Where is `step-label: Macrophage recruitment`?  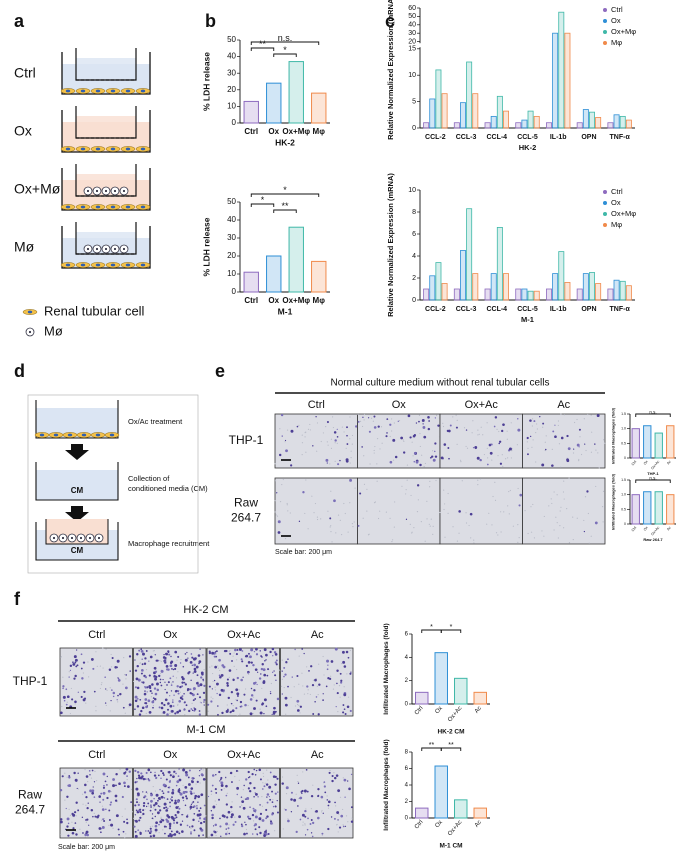 step-label: Macrophage recruitment is located at coordinates (169, 543).